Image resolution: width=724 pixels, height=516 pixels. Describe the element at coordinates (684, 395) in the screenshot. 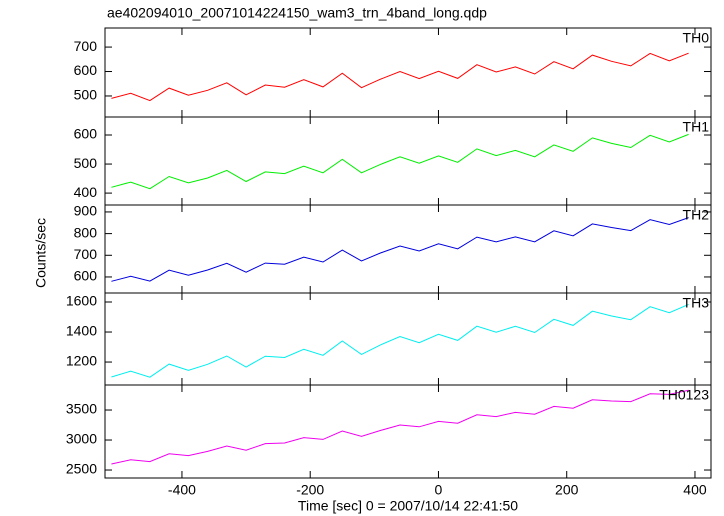

I see `series-label: TH0123` at that location.